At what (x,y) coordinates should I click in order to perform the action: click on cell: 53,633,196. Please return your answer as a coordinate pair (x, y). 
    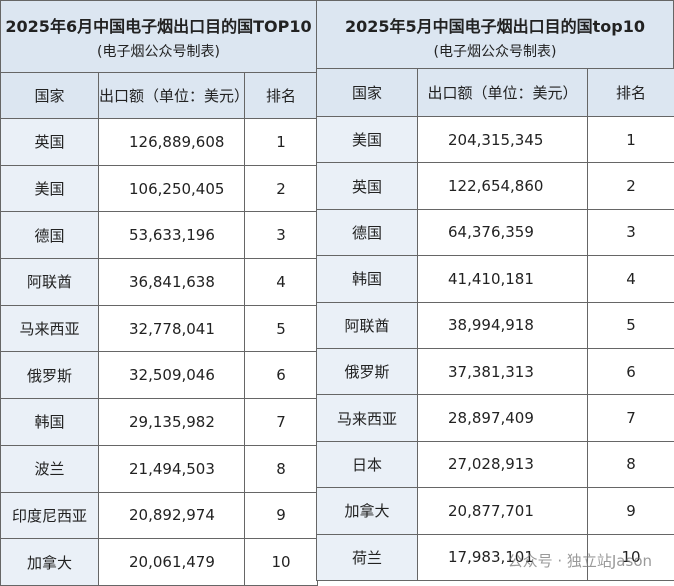
    Looking at the image, I should click on (172, 235).